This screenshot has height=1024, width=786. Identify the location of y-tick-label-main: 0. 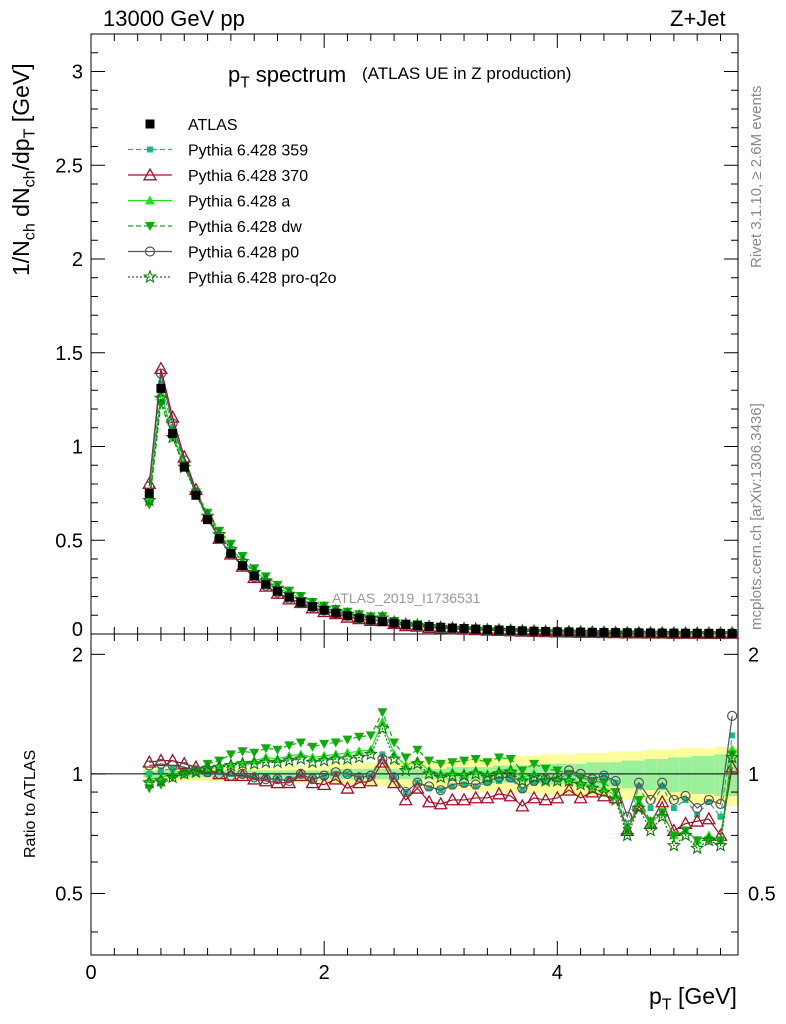
(77, 630).